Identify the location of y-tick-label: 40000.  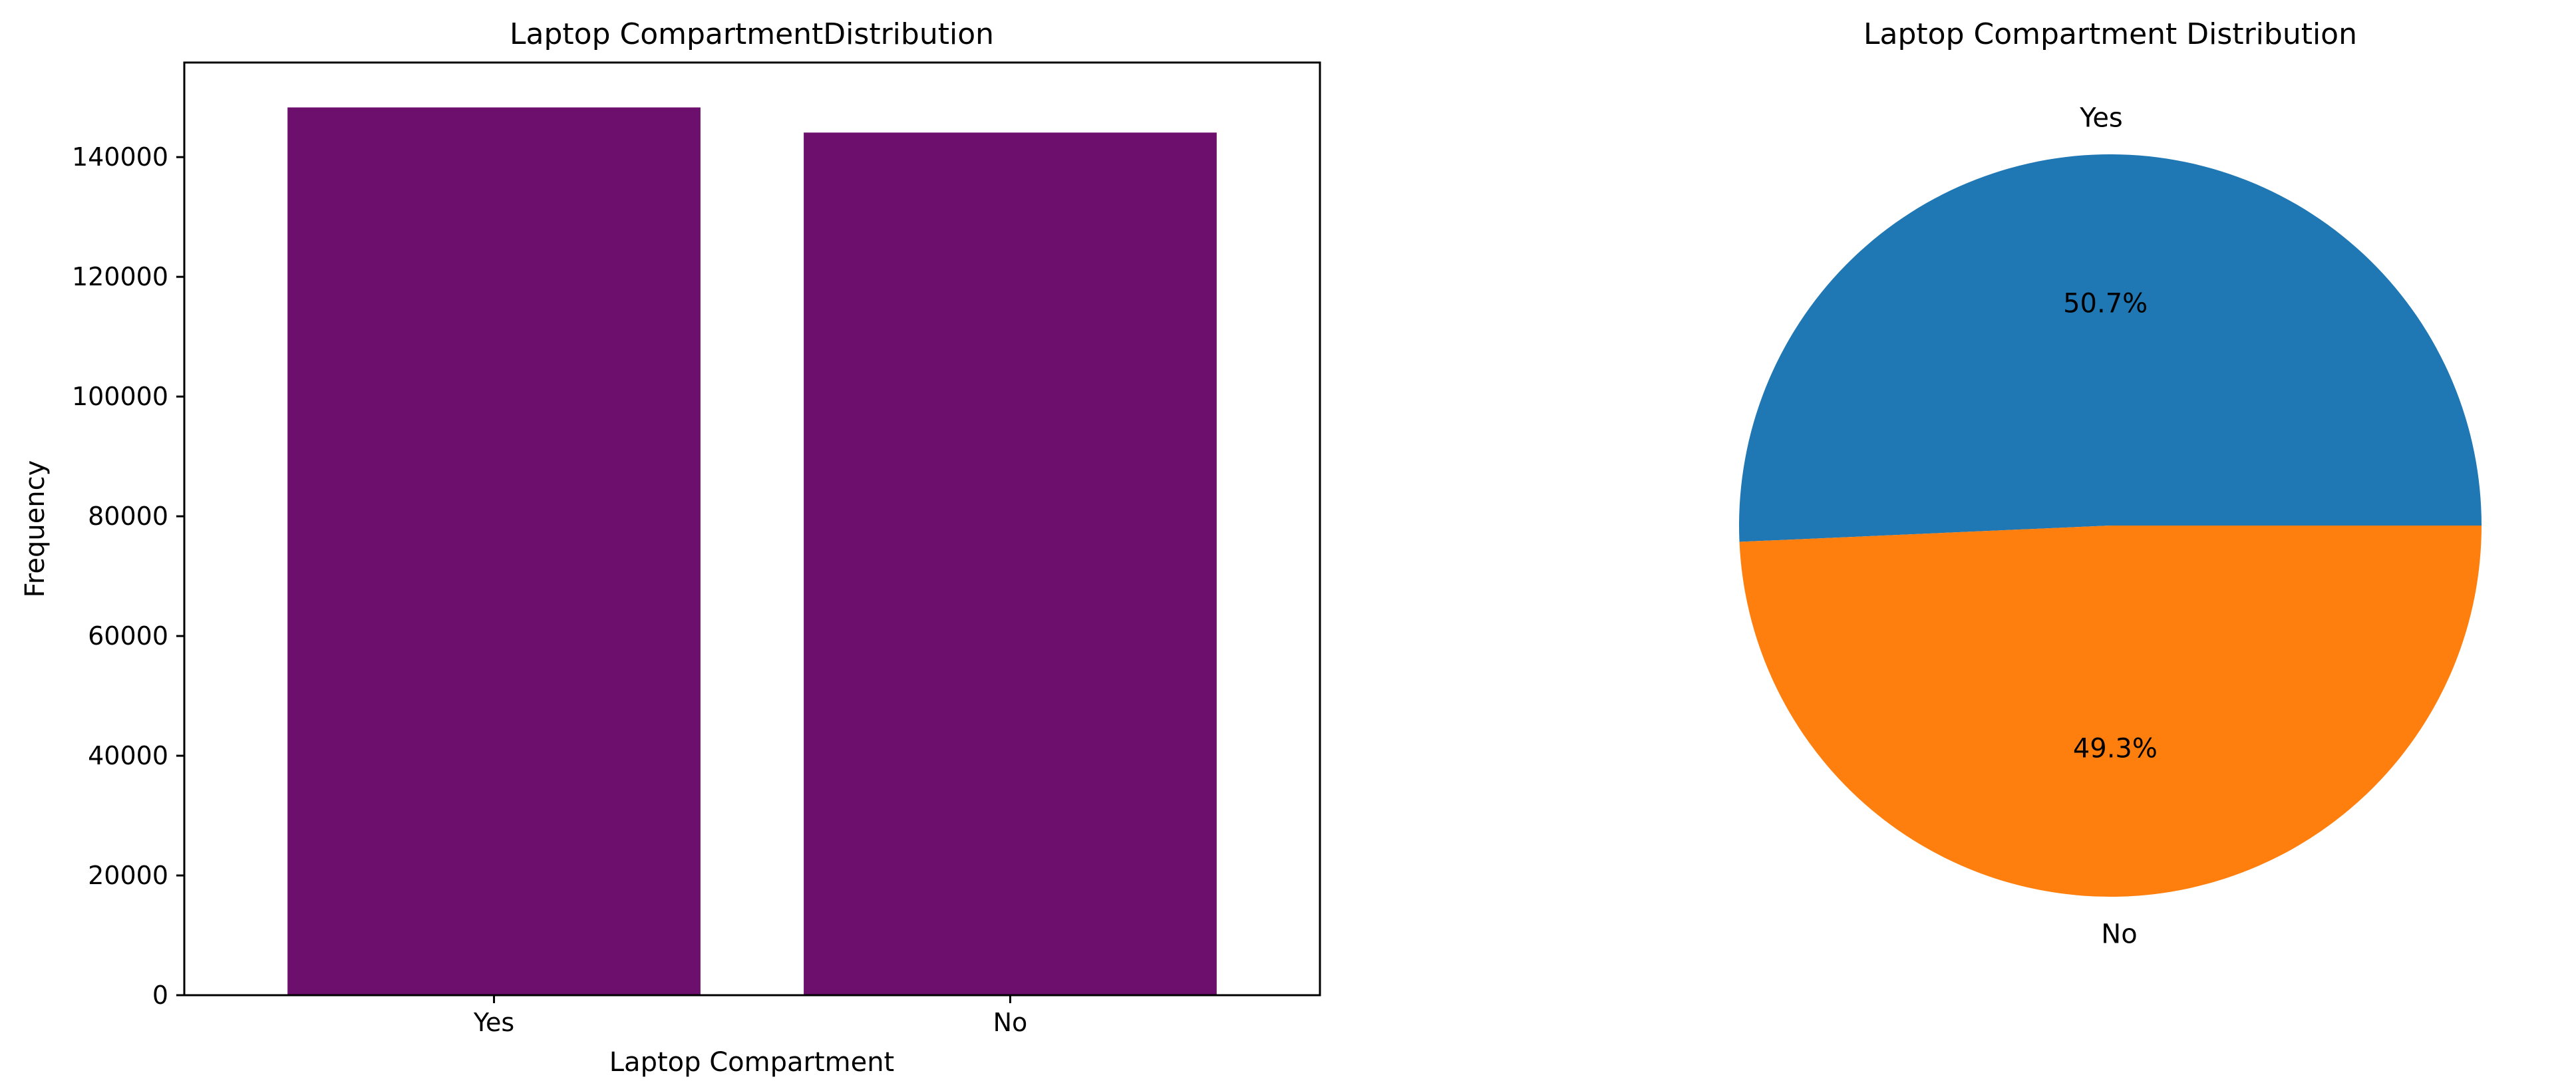
(128, 755).